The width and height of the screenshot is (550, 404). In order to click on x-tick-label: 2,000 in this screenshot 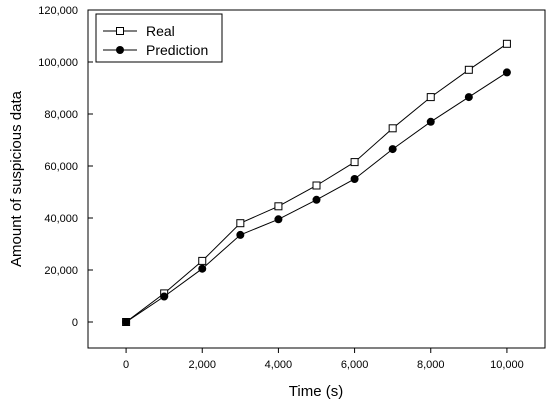, I will do `click(202, 365)`.